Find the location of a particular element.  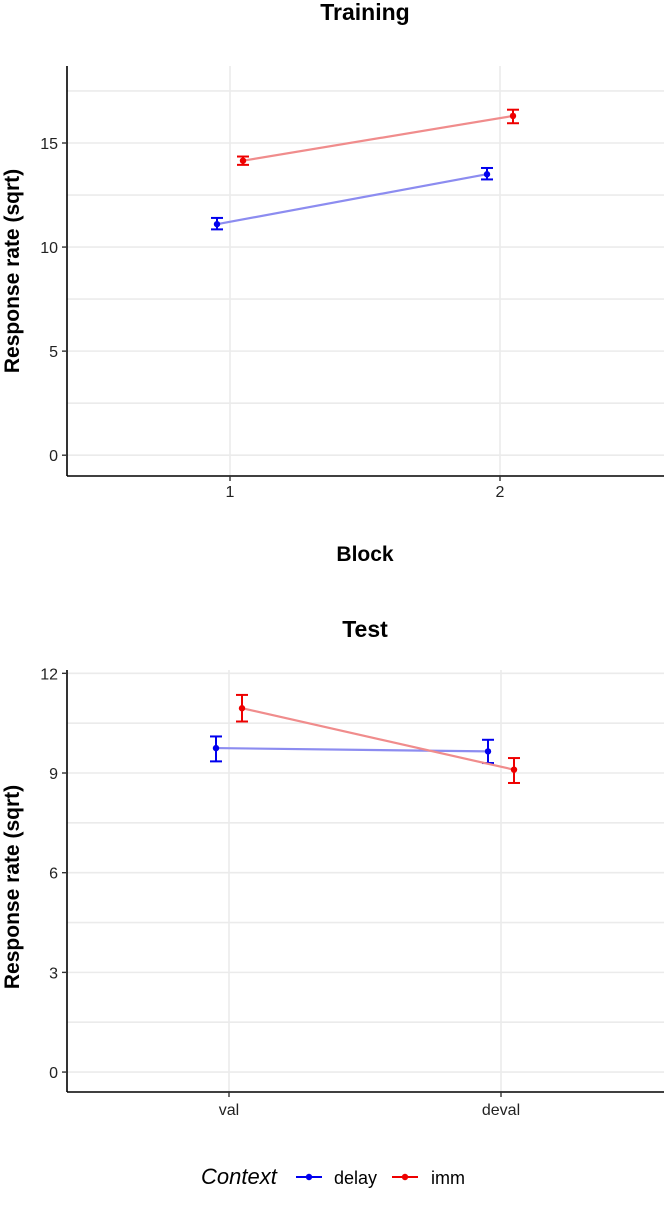

legend-item-imm: imm is located at coordinates (428, 1178).